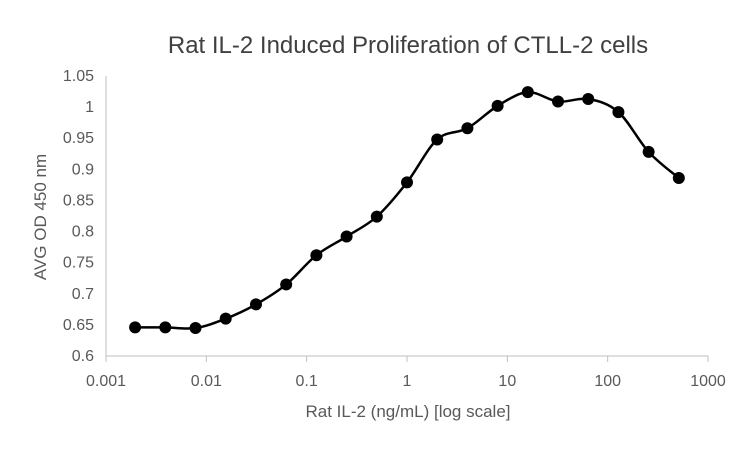 The image size is (750, 455). I want to click on y-tick-label: 0.65, so click(78, 325).